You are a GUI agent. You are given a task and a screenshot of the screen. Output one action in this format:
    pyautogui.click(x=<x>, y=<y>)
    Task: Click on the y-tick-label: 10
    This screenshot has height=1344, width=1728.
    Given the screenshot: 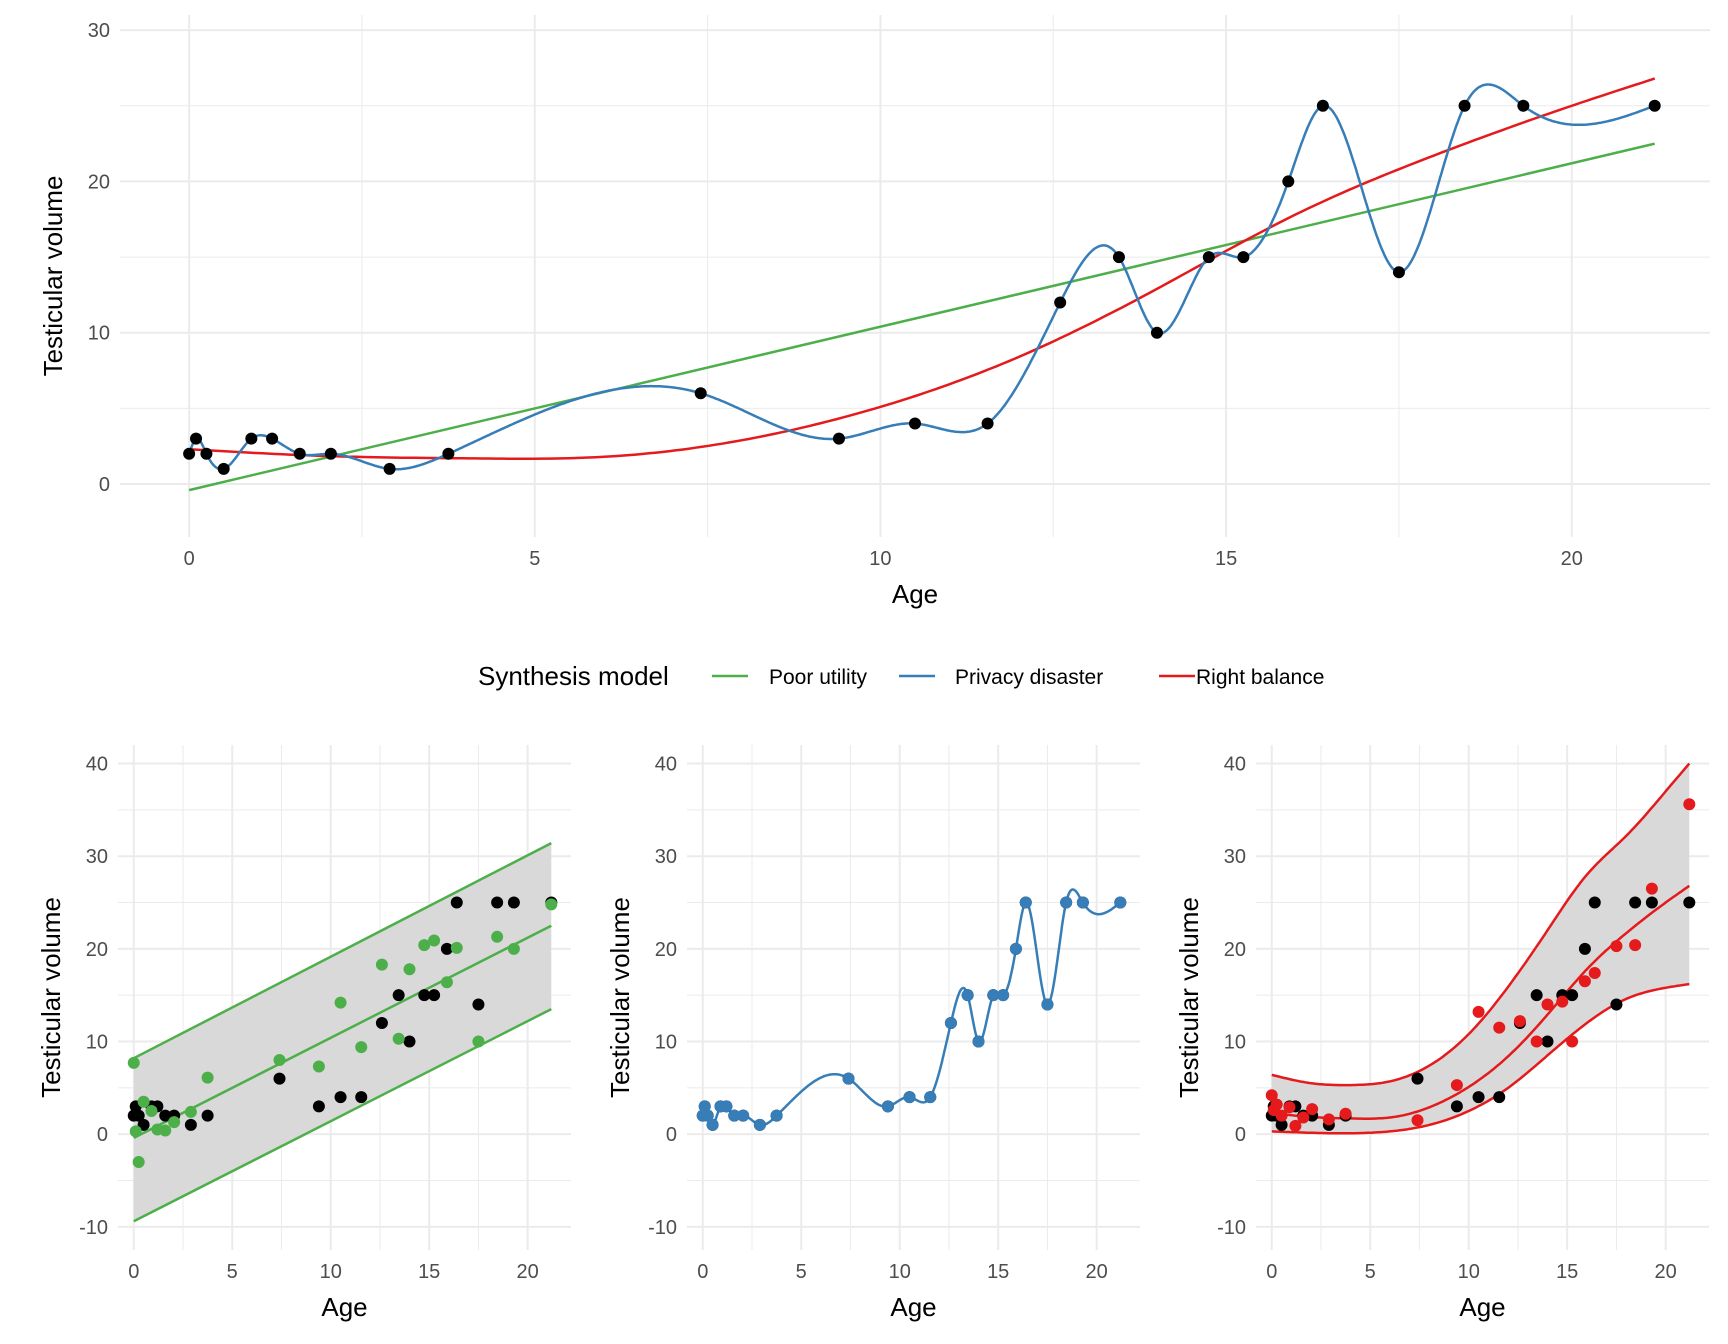 What is the action you would take?
    pyautogui.click(x=666, y=1043)
    